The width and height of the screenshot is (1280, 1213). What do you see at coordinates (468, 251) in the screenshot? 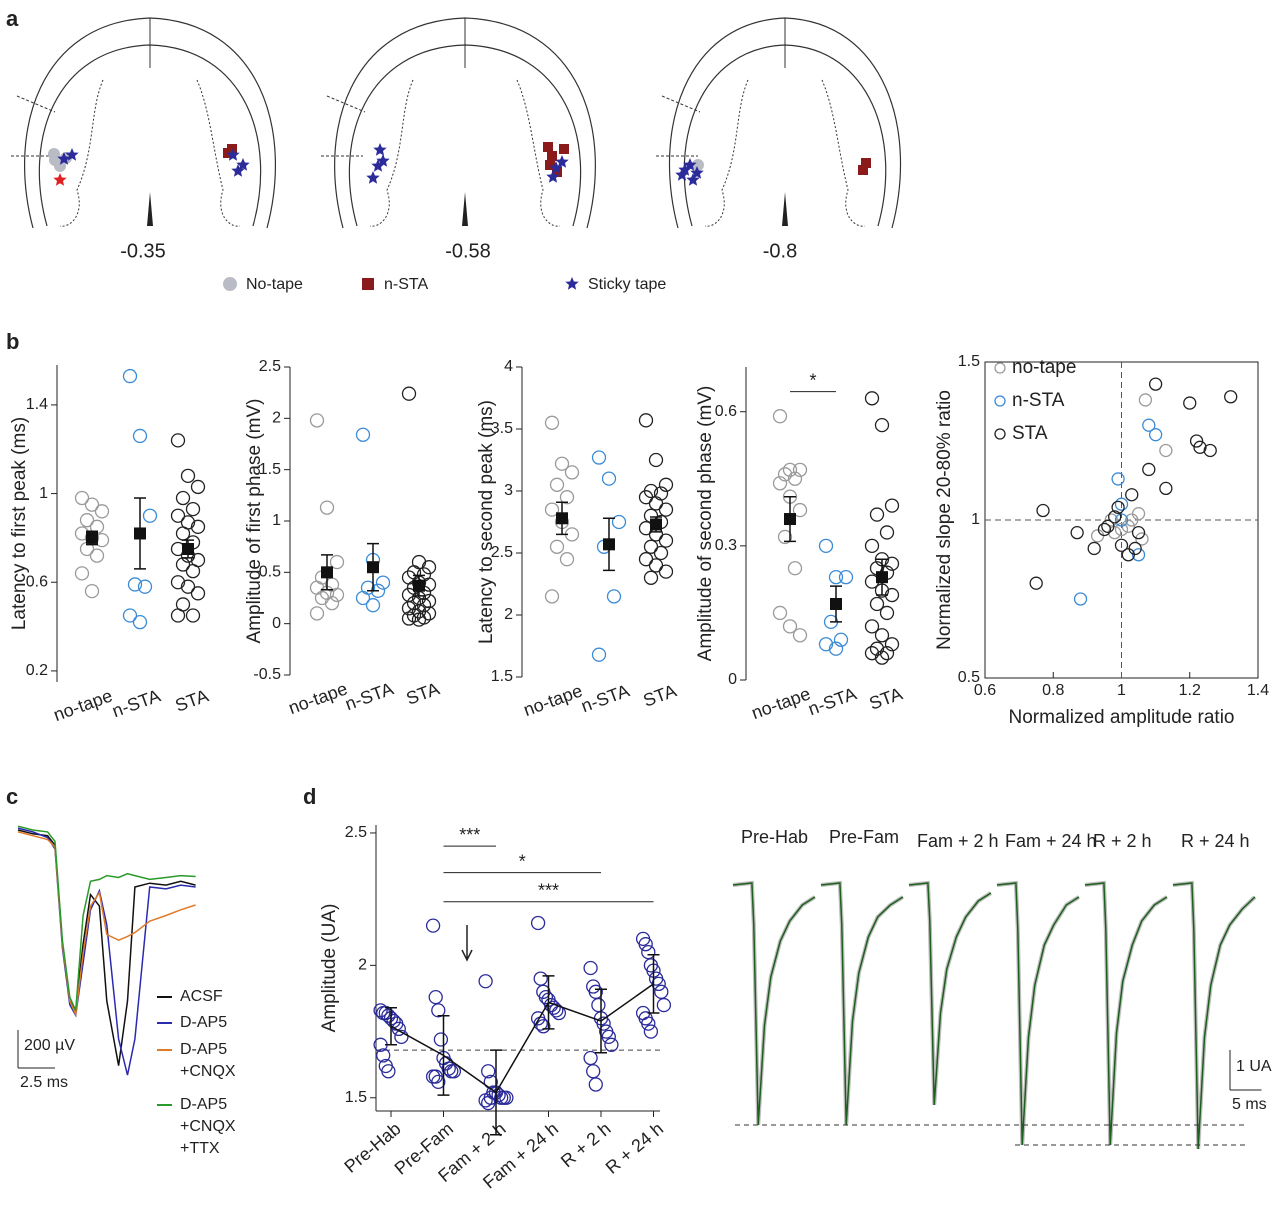
I see `section-label: -0.58` at bounding box center [468, 251].